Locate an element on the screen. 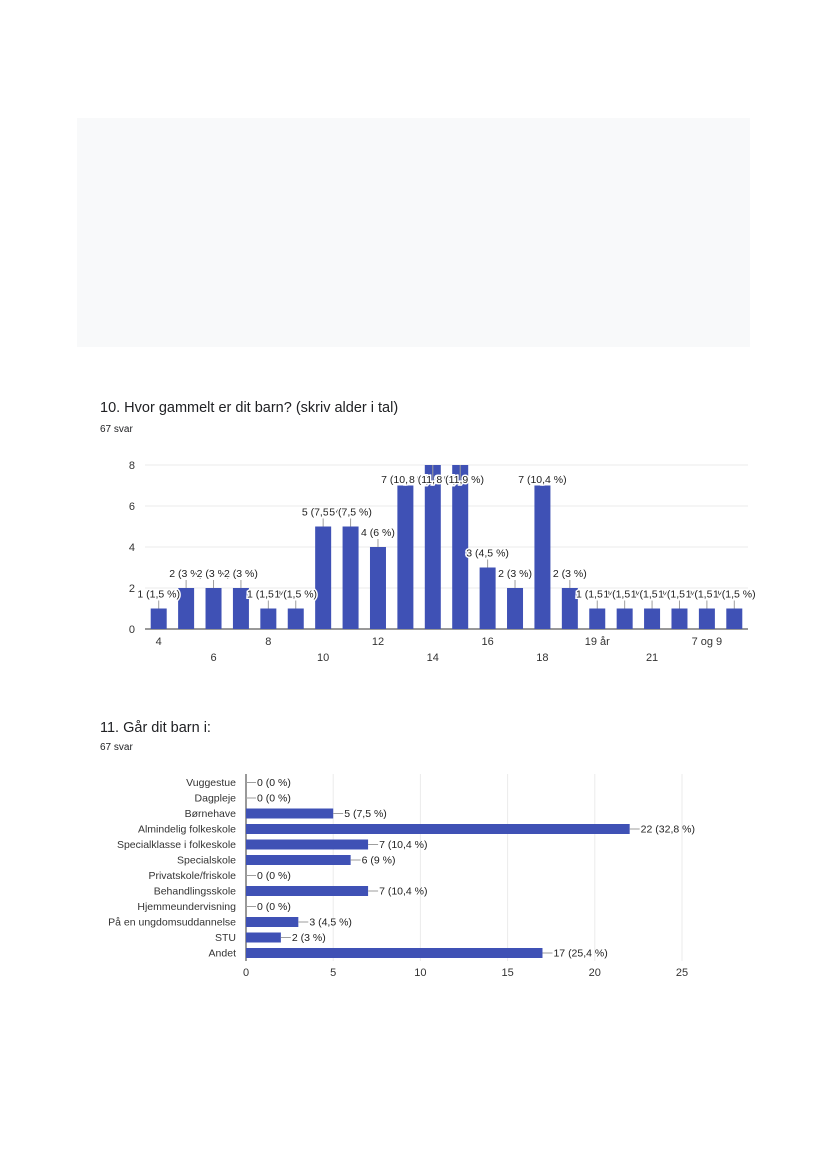 The image size is (827, 1169). x-tick-label: 14 is located at coordinates (433, 658).